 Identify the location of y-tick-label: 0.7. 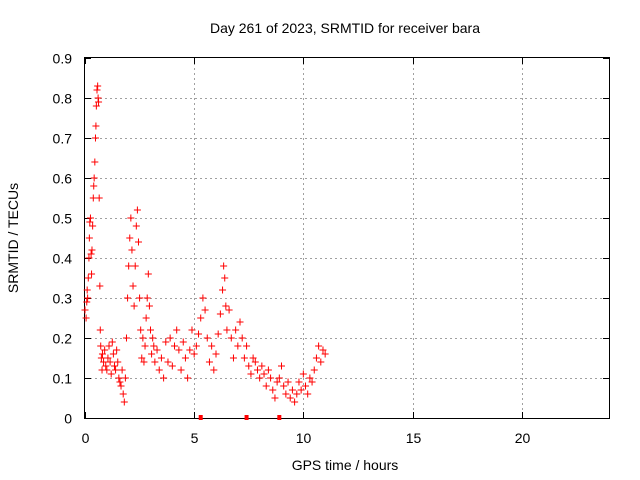
(63, 139).